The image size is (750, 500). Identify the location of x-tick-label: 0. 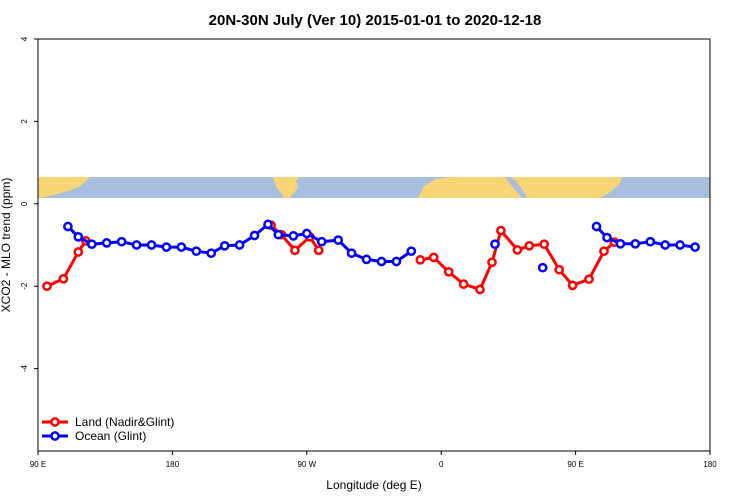
(441, 464).